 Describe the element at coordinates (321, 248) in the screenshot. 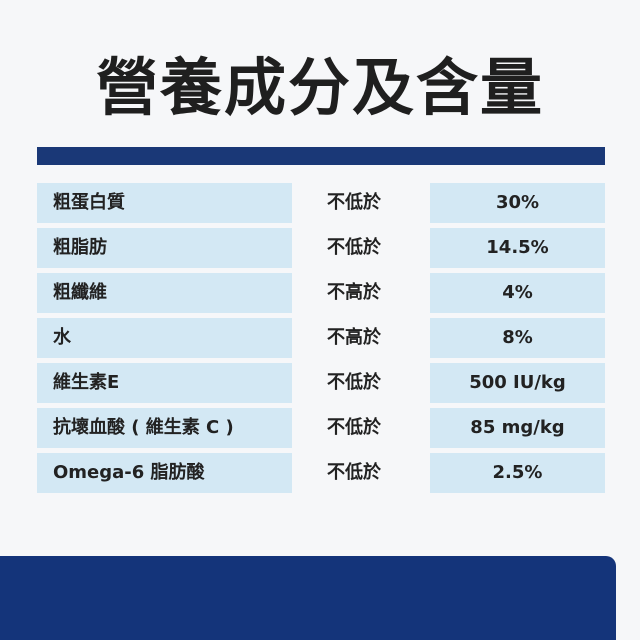

I see `table-row: 粗脂肪 不低於 14.5%` at that location.